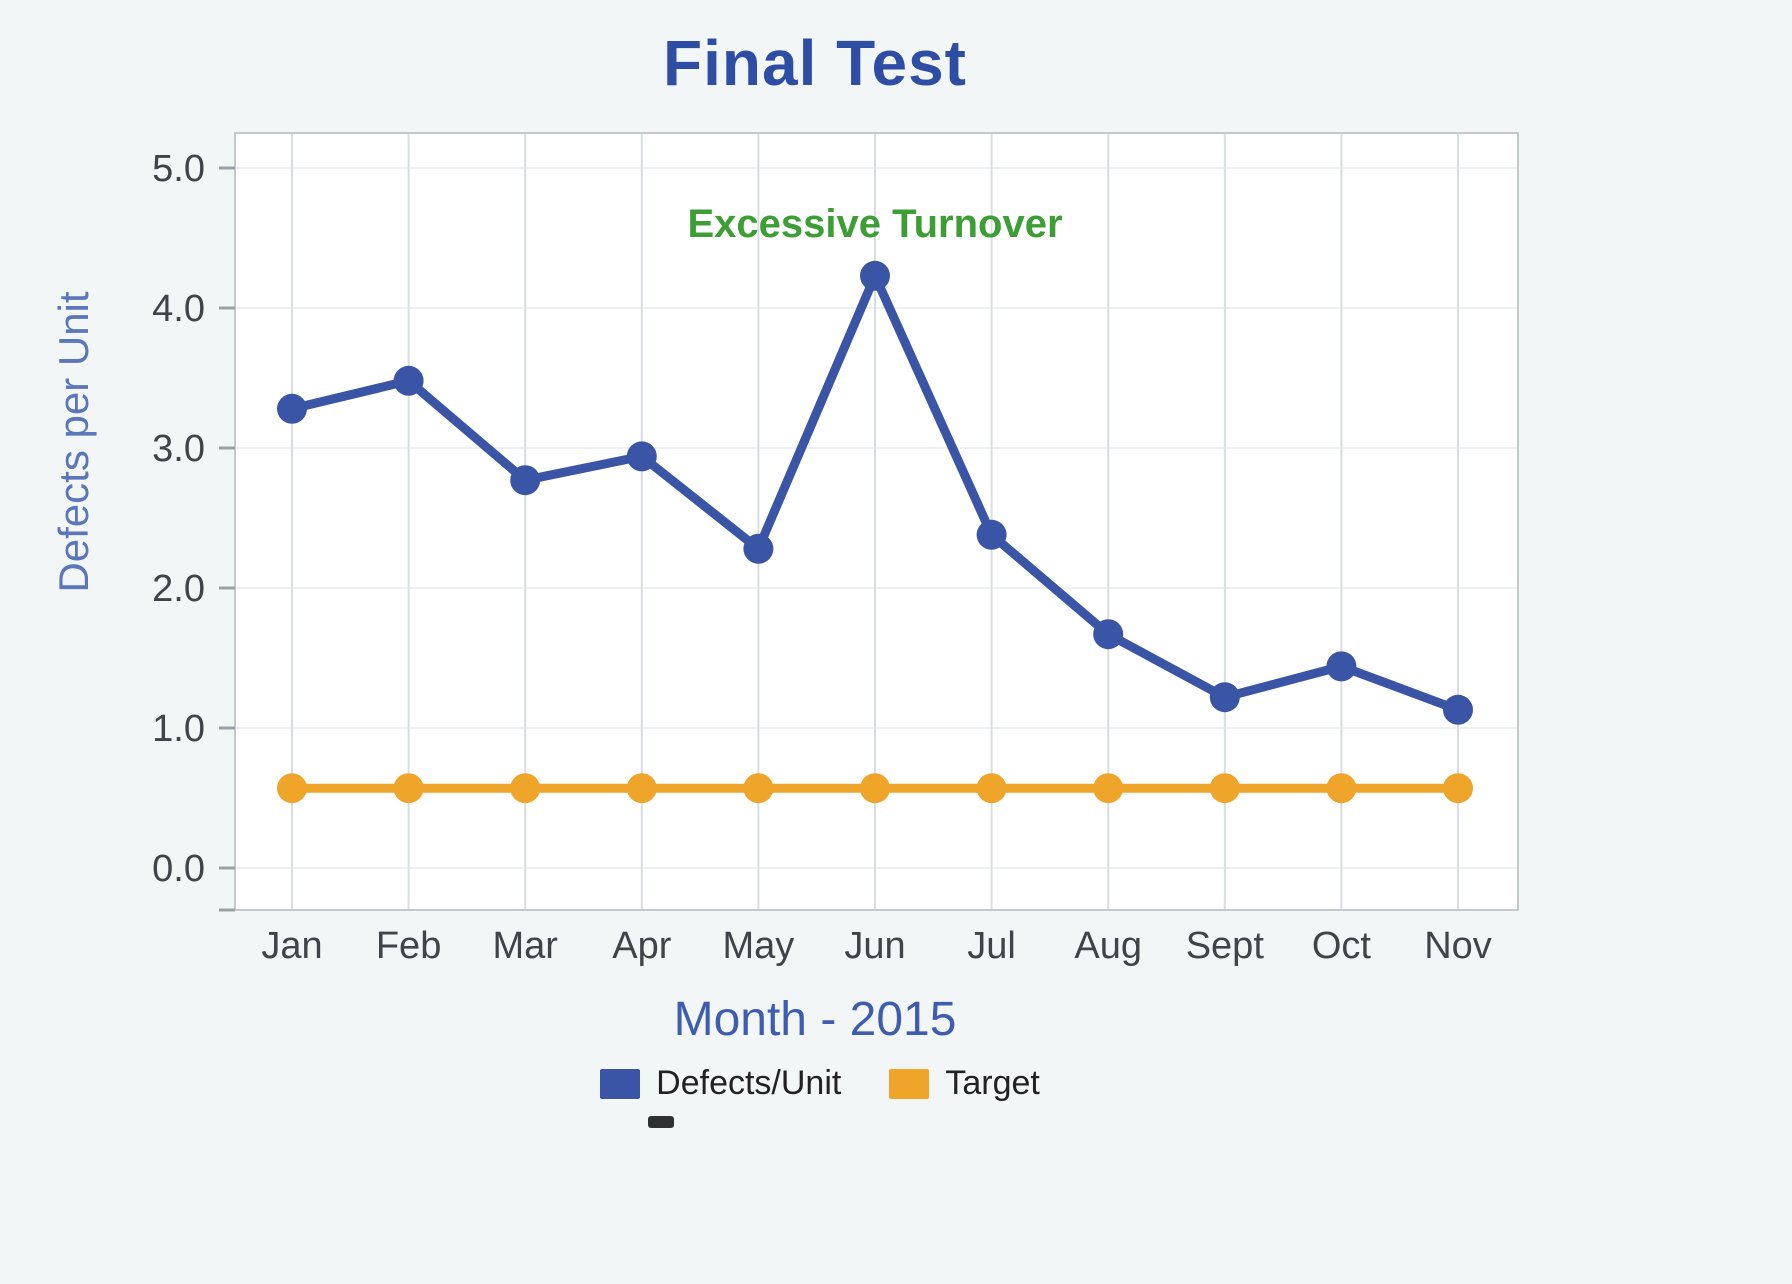 This screenshot has width=1792, height=1284. What do you see at coordinates (525, 946) in the screenshot?
I see `svg-text: Mar` at bounding box center [525, 946].